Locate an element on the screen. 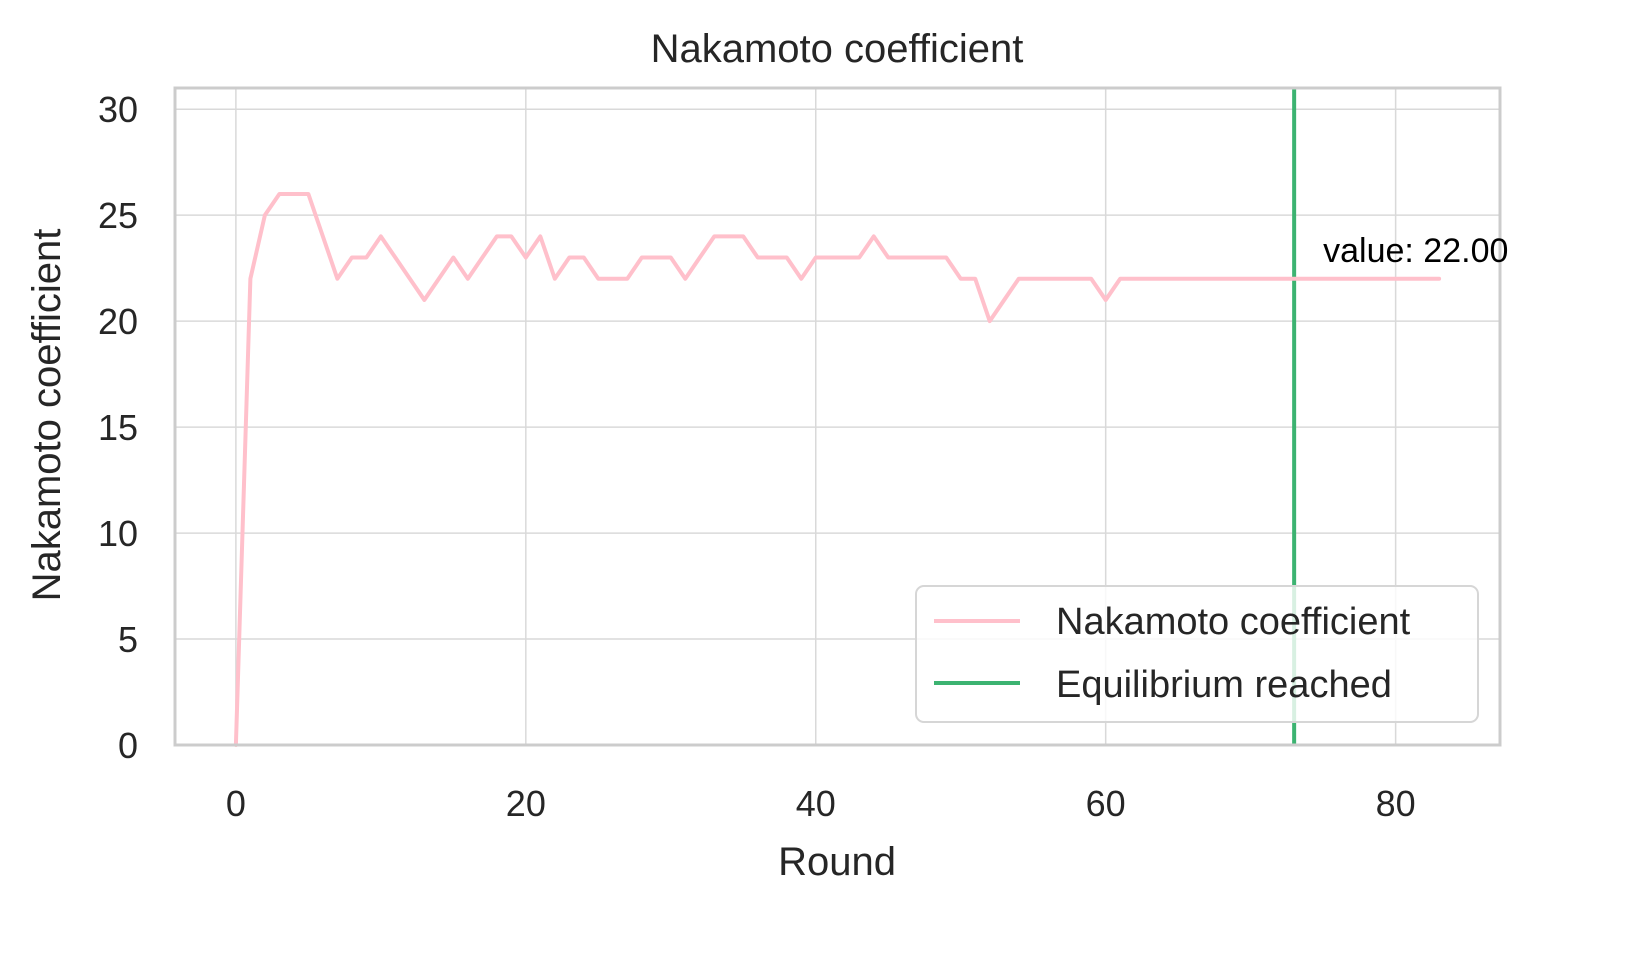 The image size is (1649, 959). x-tick-label: 80 is located at coordinates (1396, 803).